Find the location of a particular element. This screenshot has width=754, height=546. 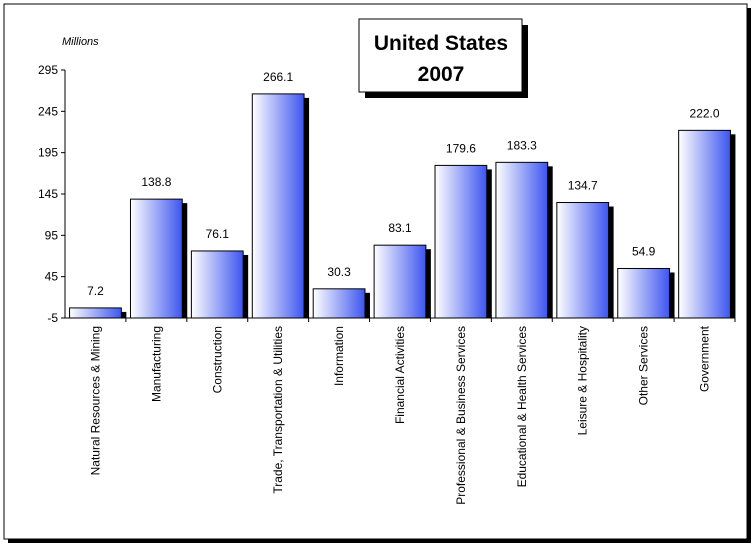

bar-value-label: 266.1 is located at coordinates (278, 77).